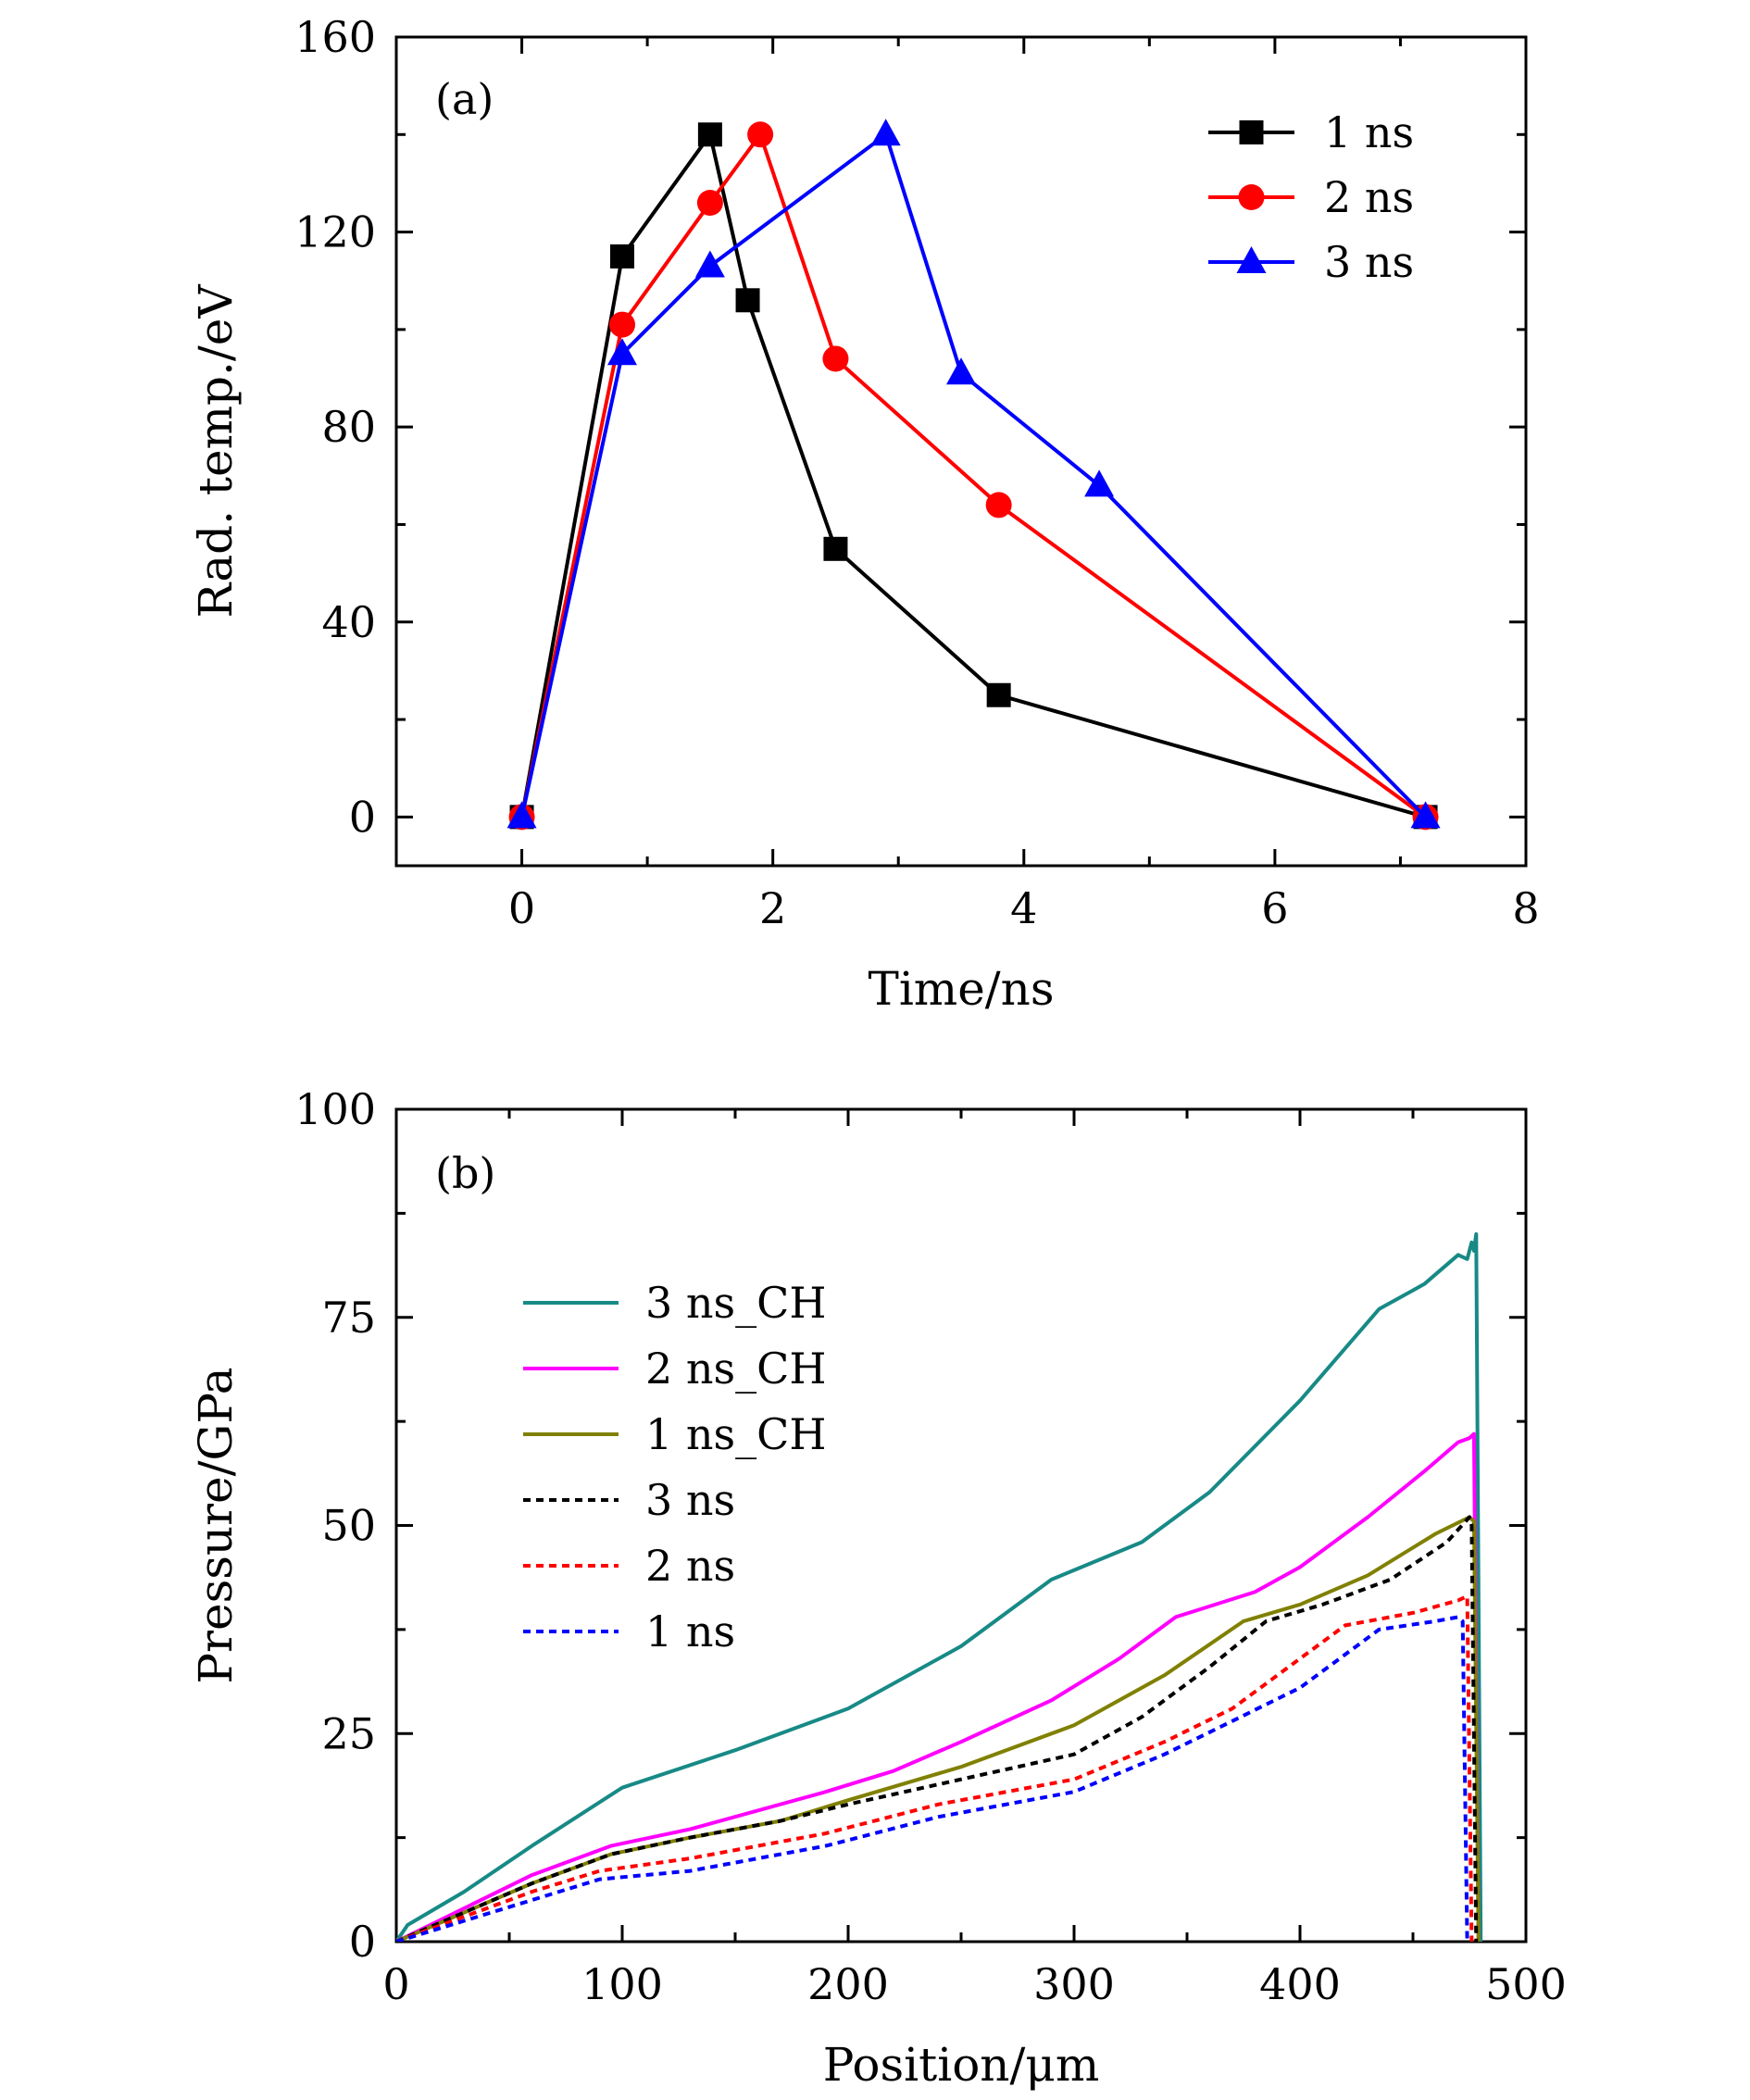 This screenshot has height=2100, width=1750. What do you see at coordinates (961, 989) in the screenshot?
I see `x-axis-title: Time/ns` at bounding box center [961, 989].